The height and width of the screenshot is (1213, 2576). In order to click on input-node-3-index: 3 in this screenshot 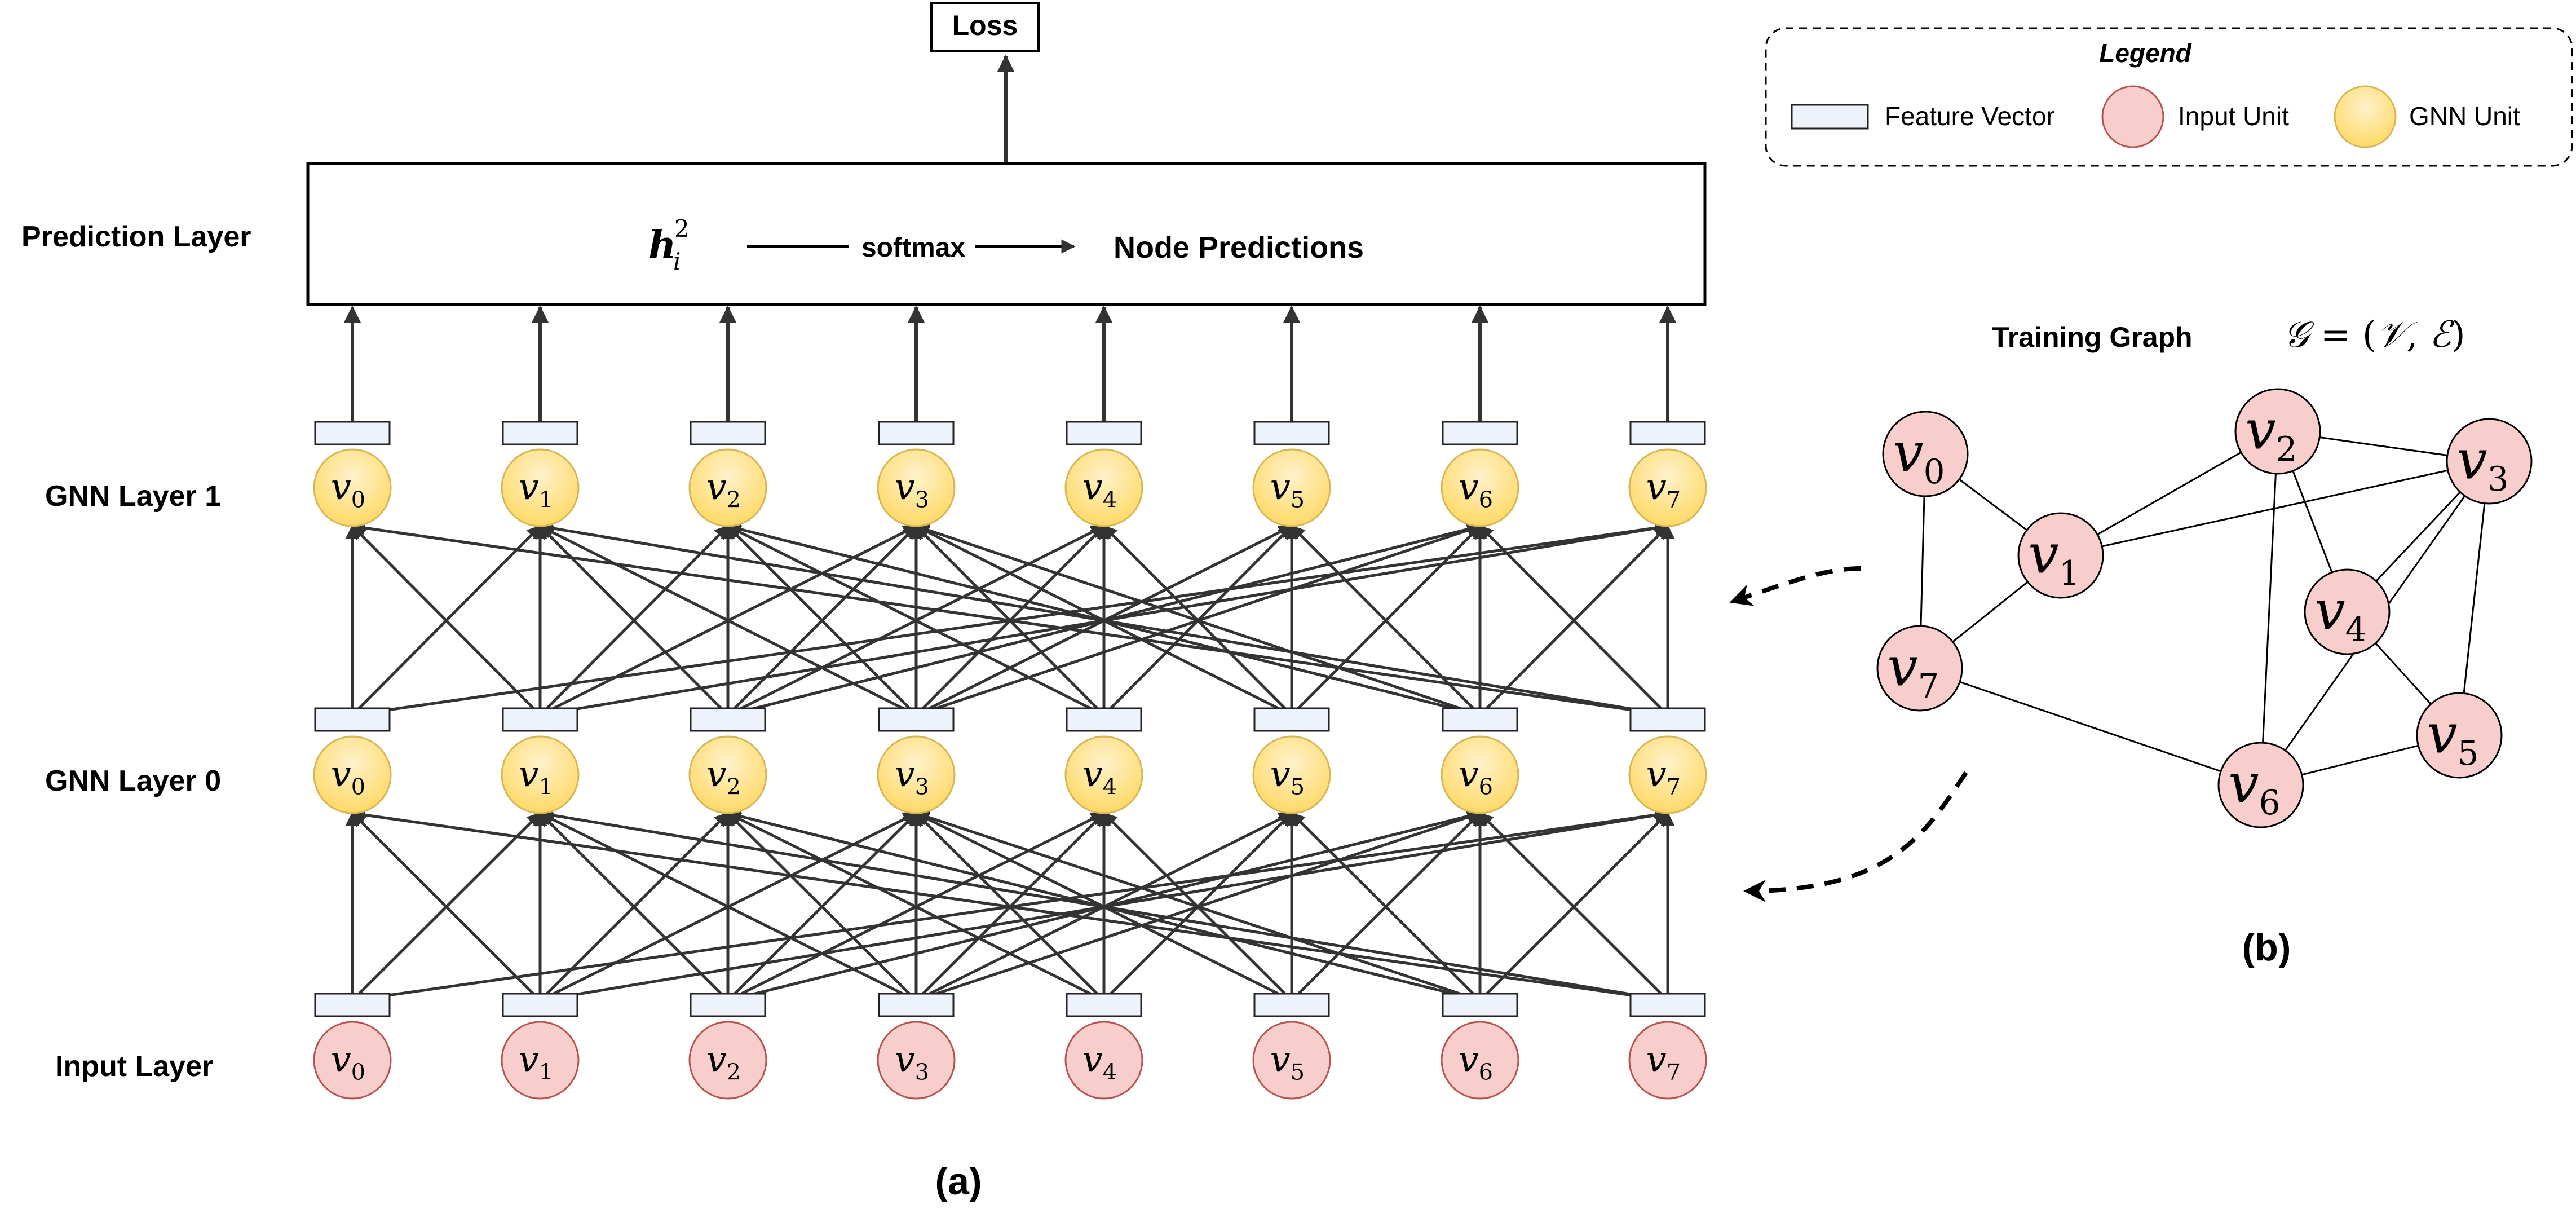, I will do `click(922, 1073)`.